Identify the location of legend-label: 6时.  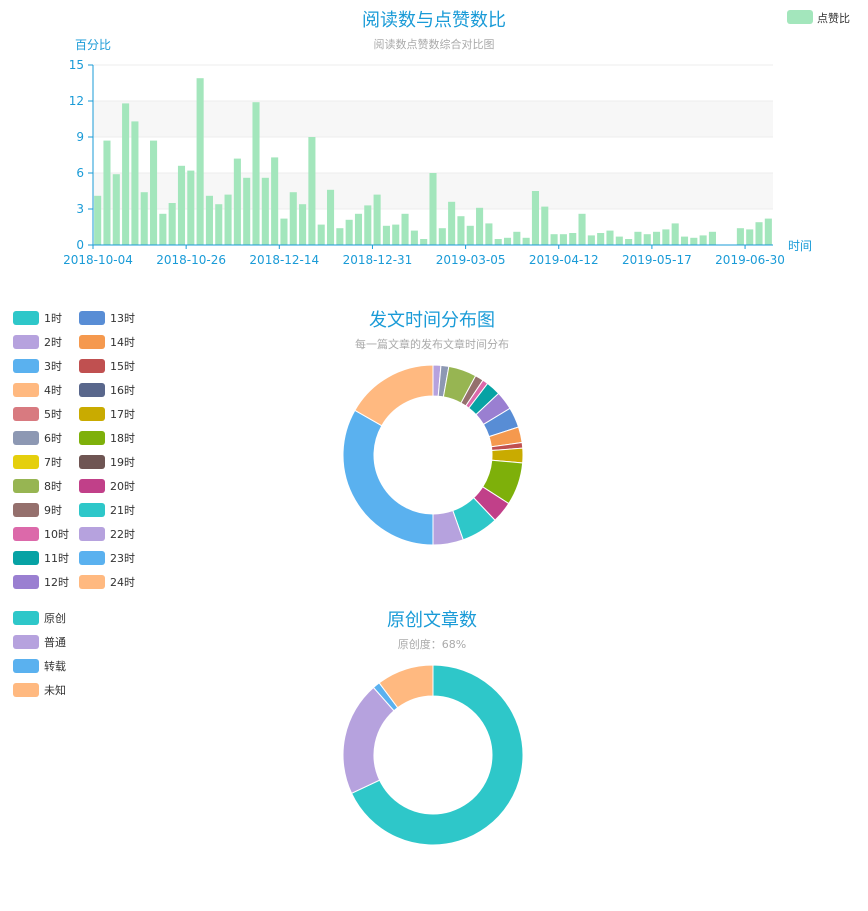
(53, 438).